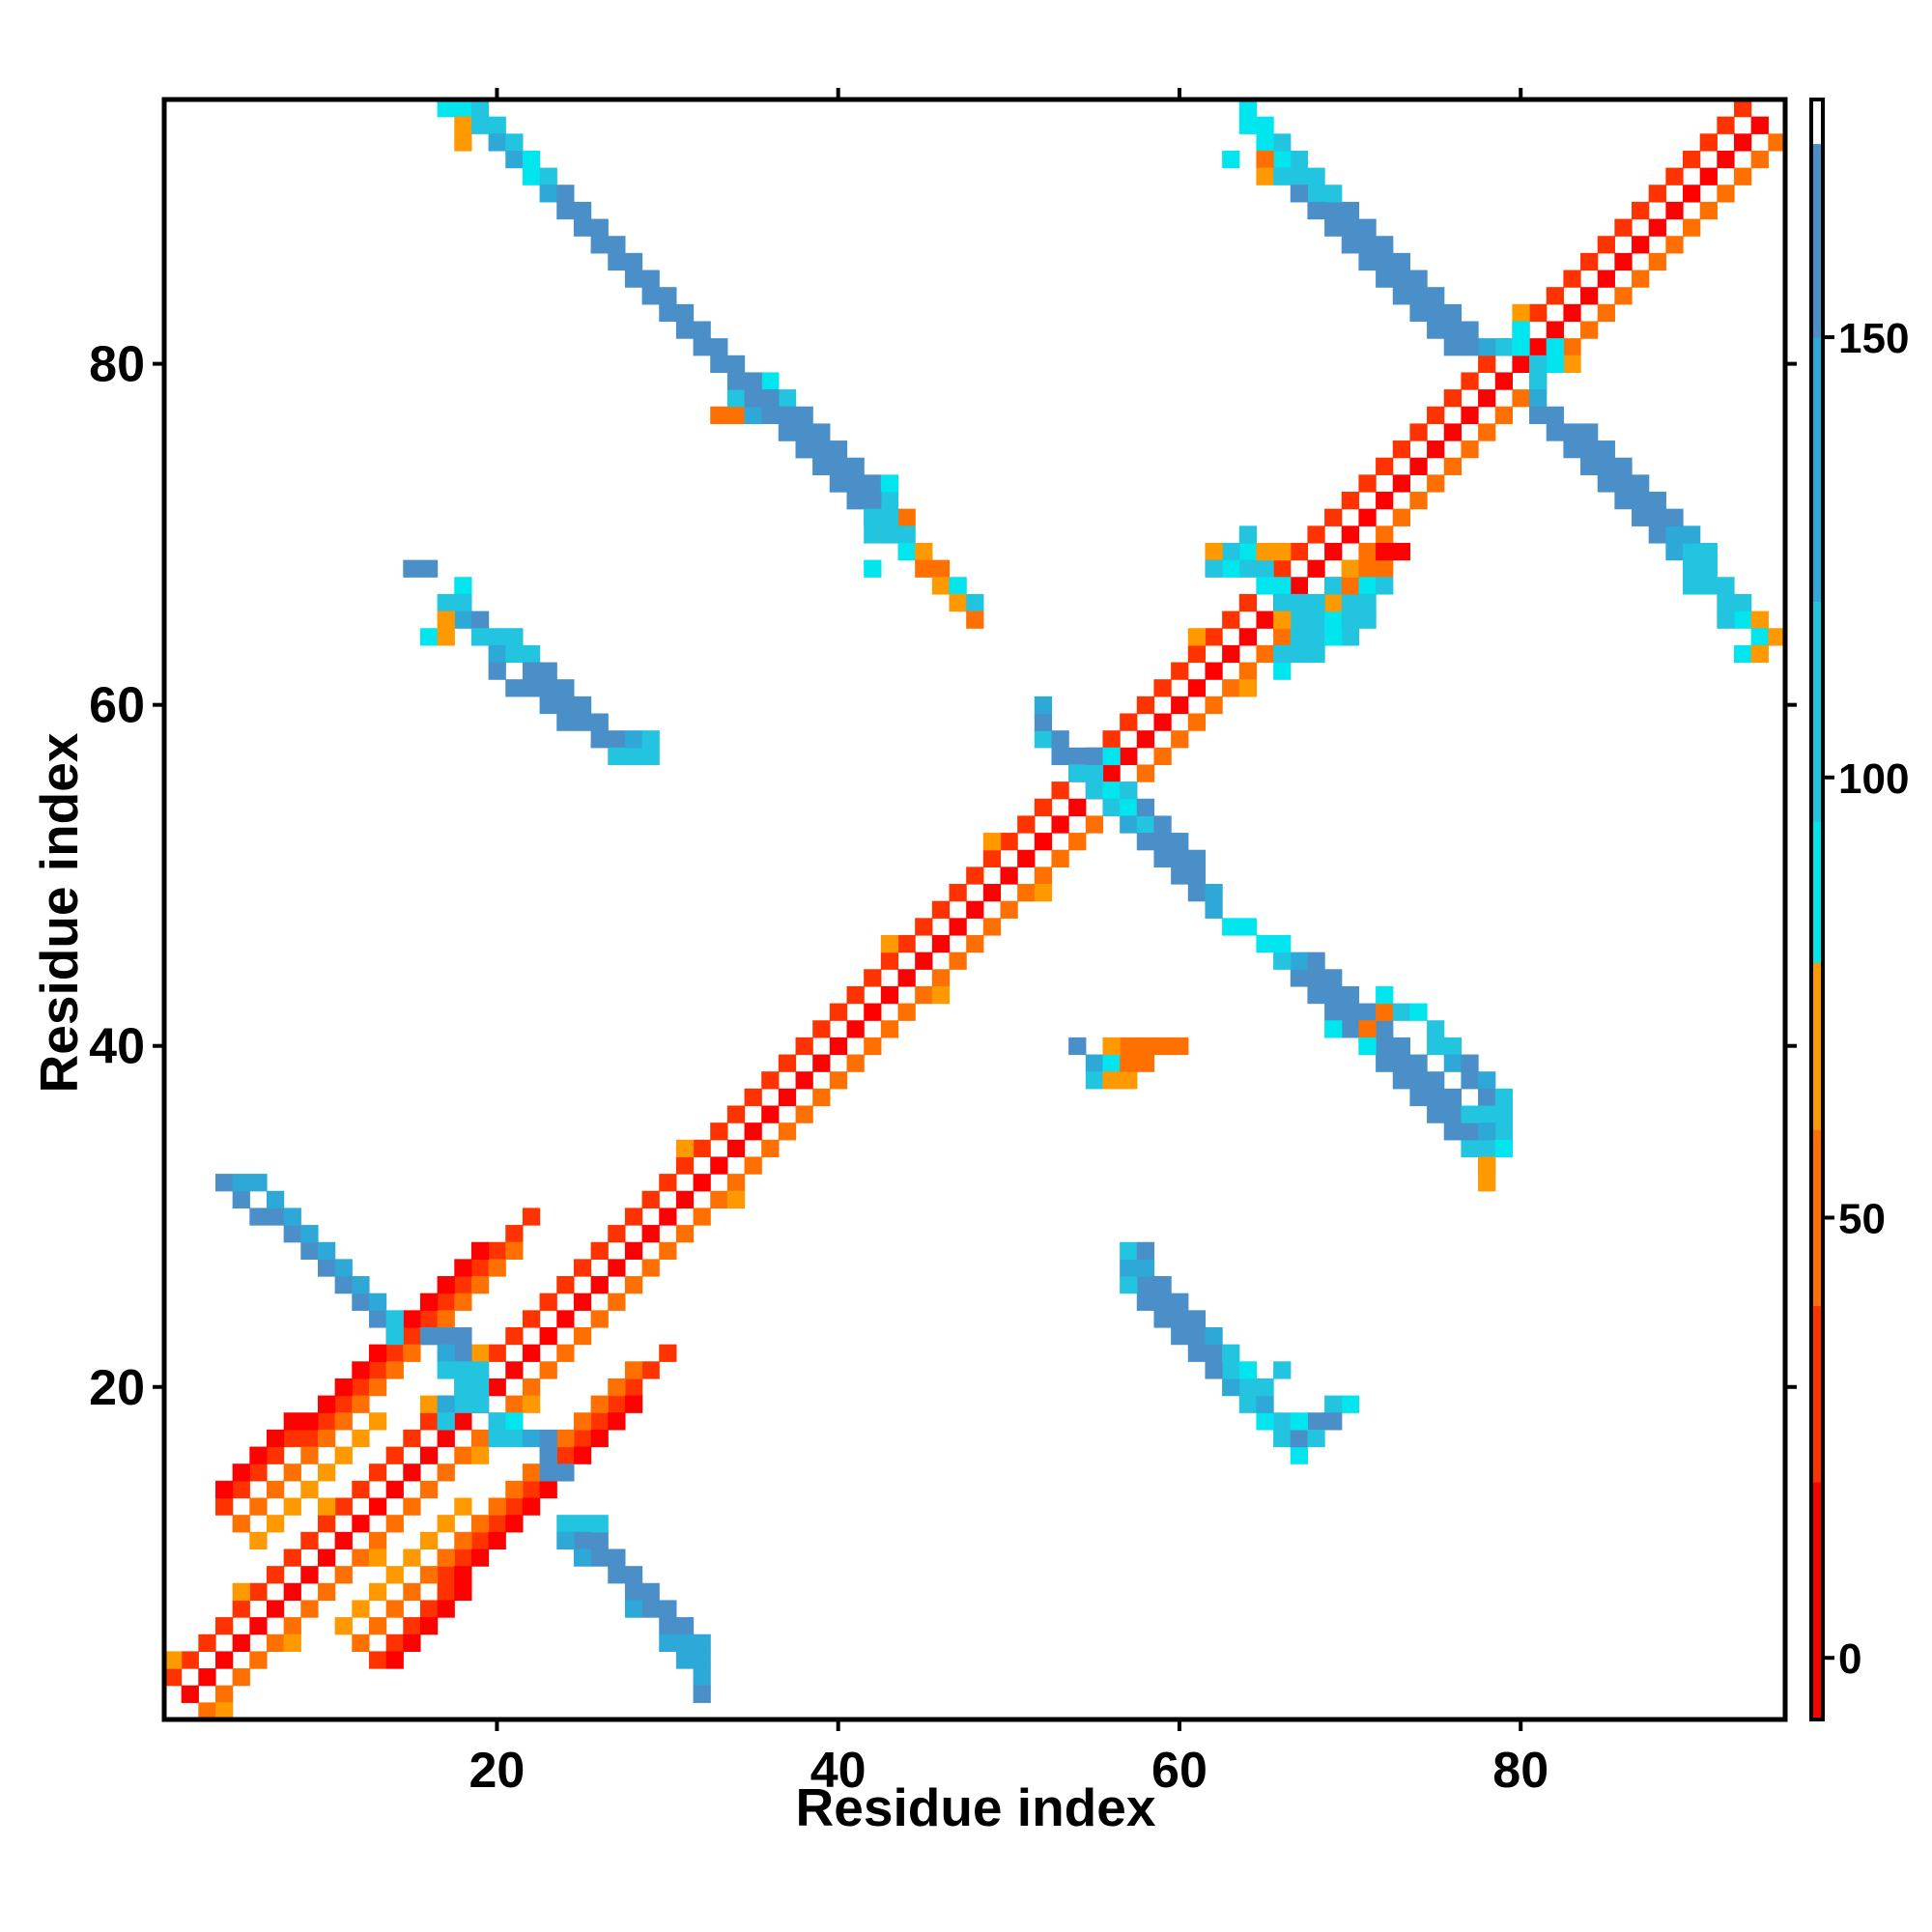 Image resolution: width=1932 pixels, height=1932 pixels. I want to click on y-tick-label: 60, so click(117, 706).